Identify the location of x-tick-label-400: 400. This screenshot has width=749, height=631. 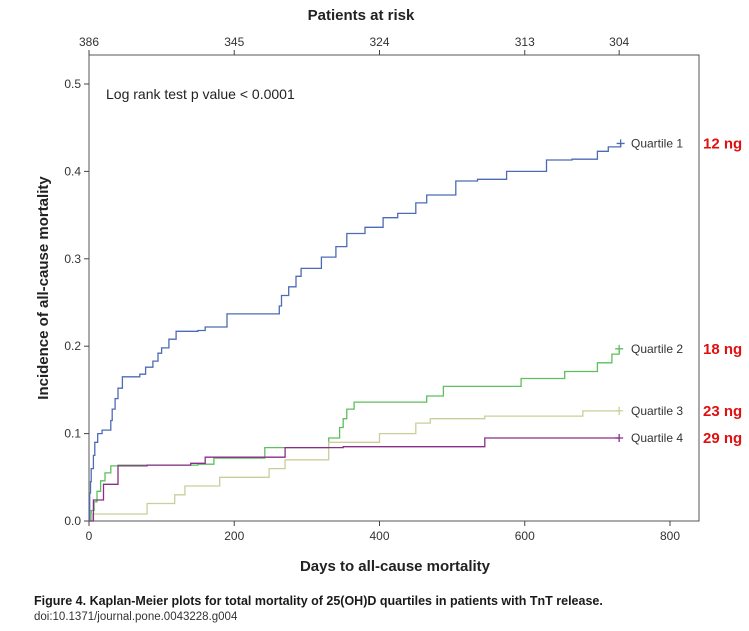
(379, 536).